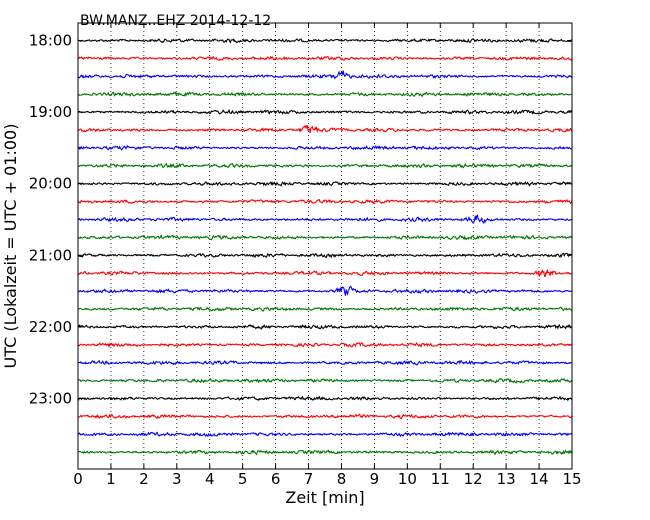  What do you see at coordinates (111, 479) in the screenshot?
I see `x-tick-label: 1` at bounding box center [111, 479].